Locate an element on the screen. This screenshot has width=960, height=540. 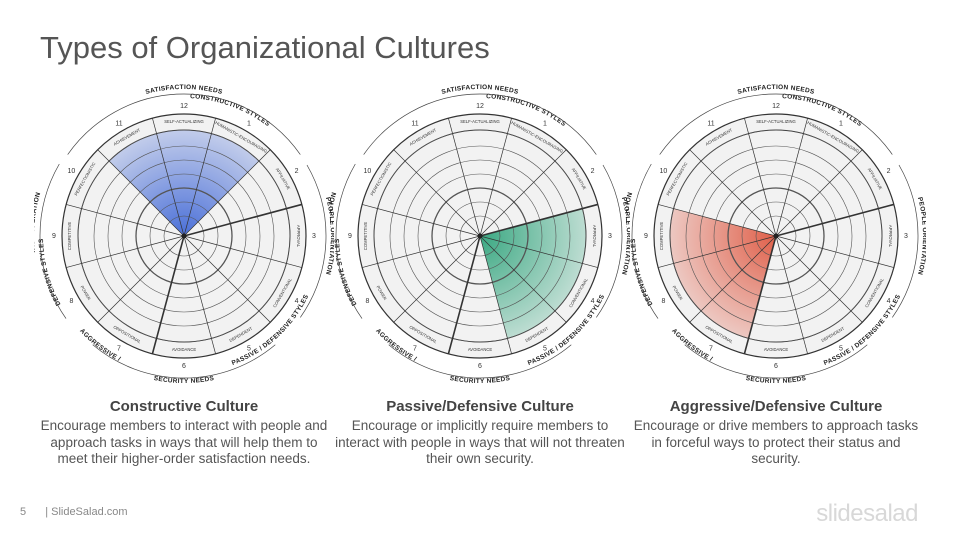
segment-number: 4 is located at coordinates (593, 301).